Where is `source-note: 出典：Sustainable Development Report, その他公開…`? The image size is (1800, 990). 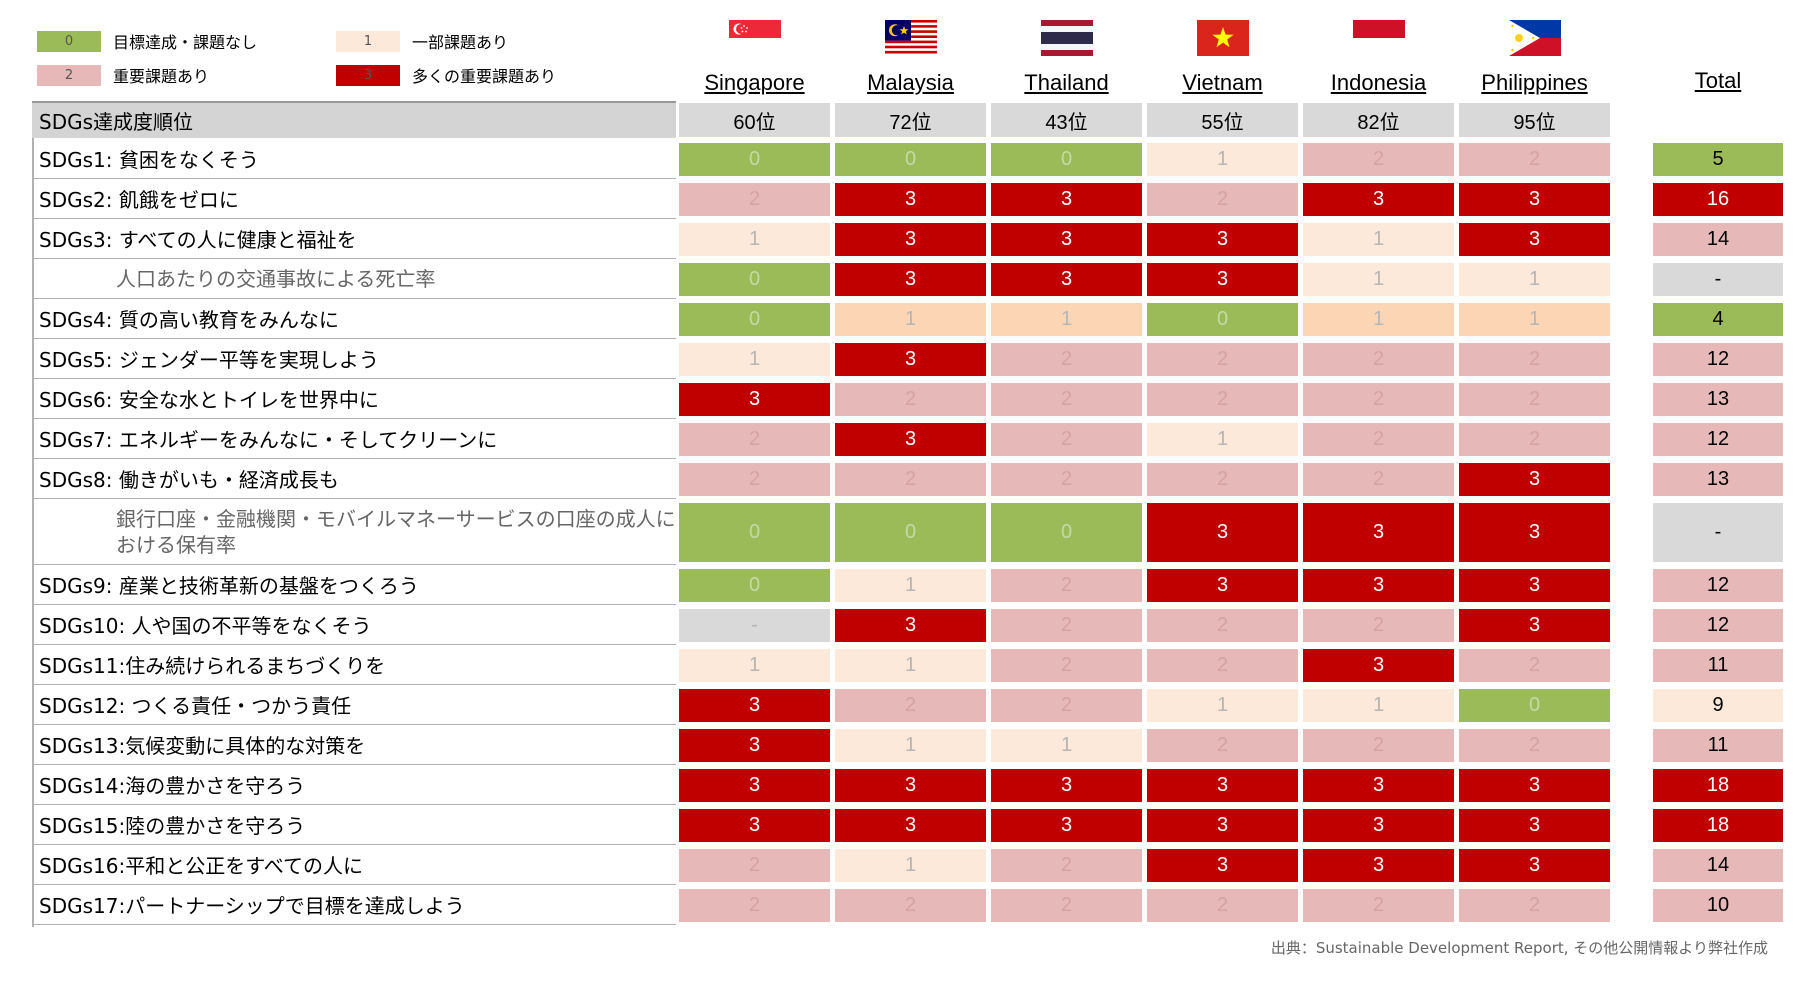 source-note: 出典：Sustainable Development Report, その他公開… is located at coordinates (1519, 948).